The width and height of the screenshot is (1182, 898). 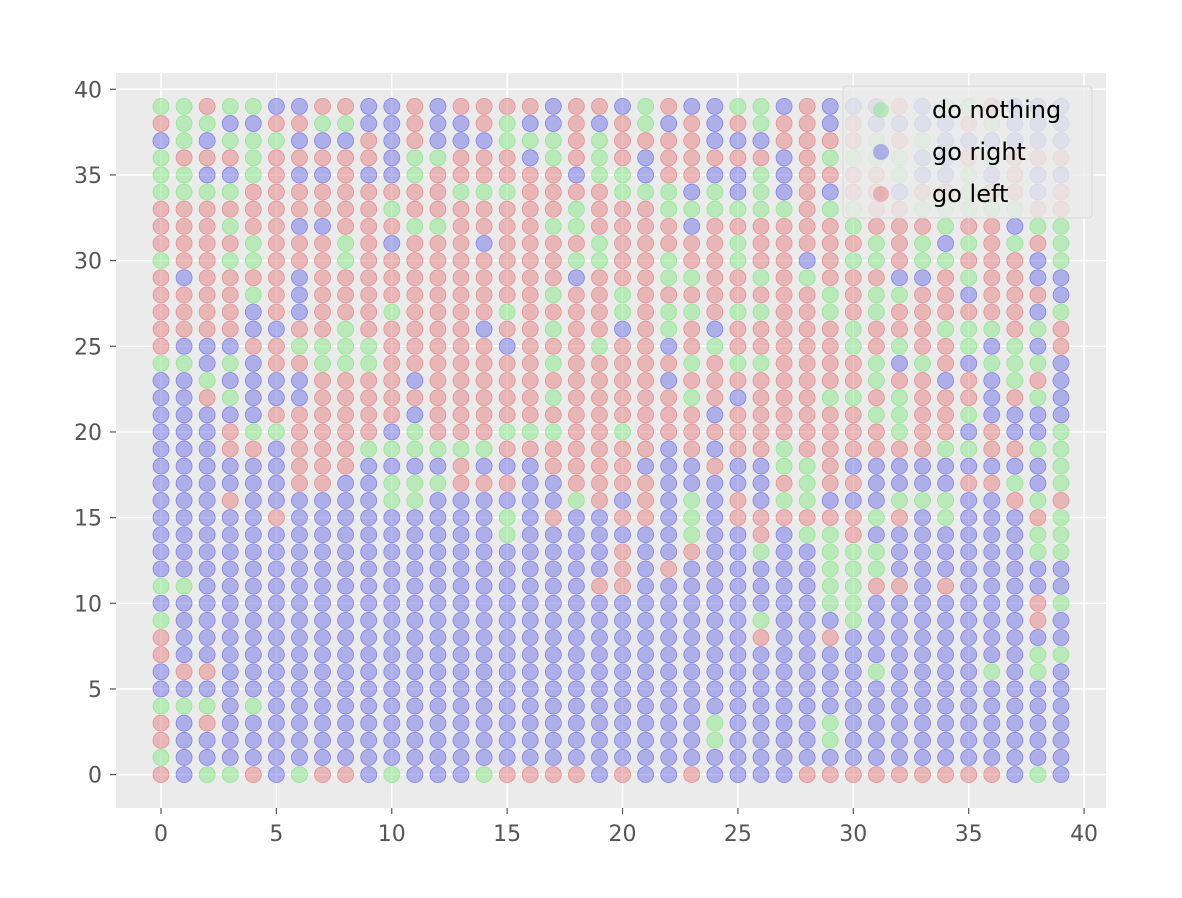 I want to click on x-axis-ticks: 0 5 10 15 20 25 30 35 40, so click(x=626, y=827).